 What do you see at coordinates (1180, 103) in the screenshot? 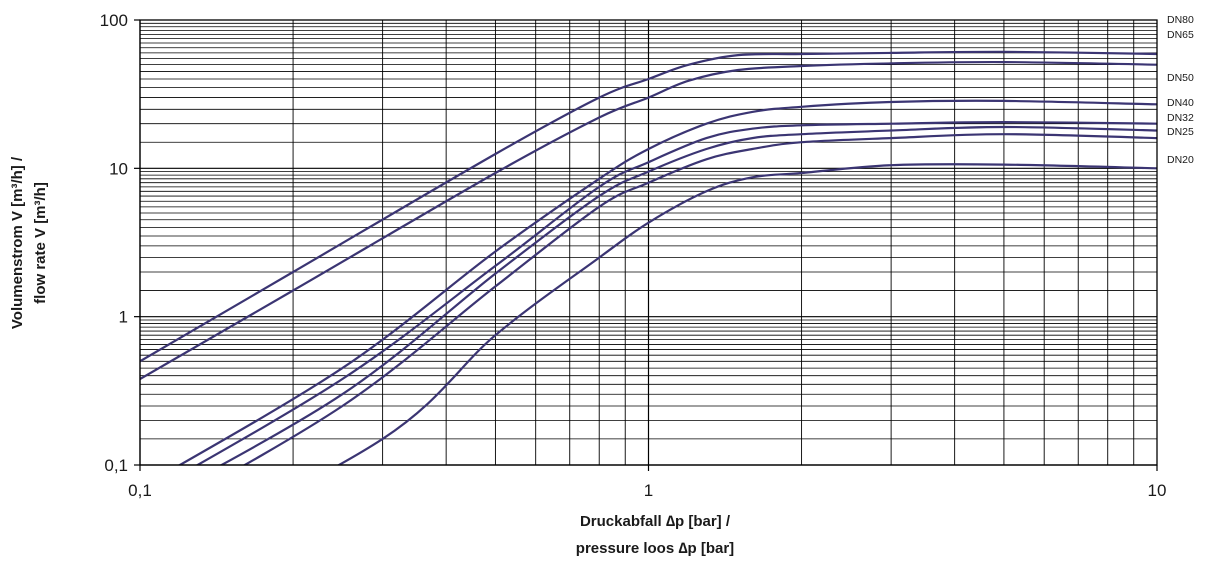
I see `series-label-dn40: DN40` at bounding box center [1180, 103].